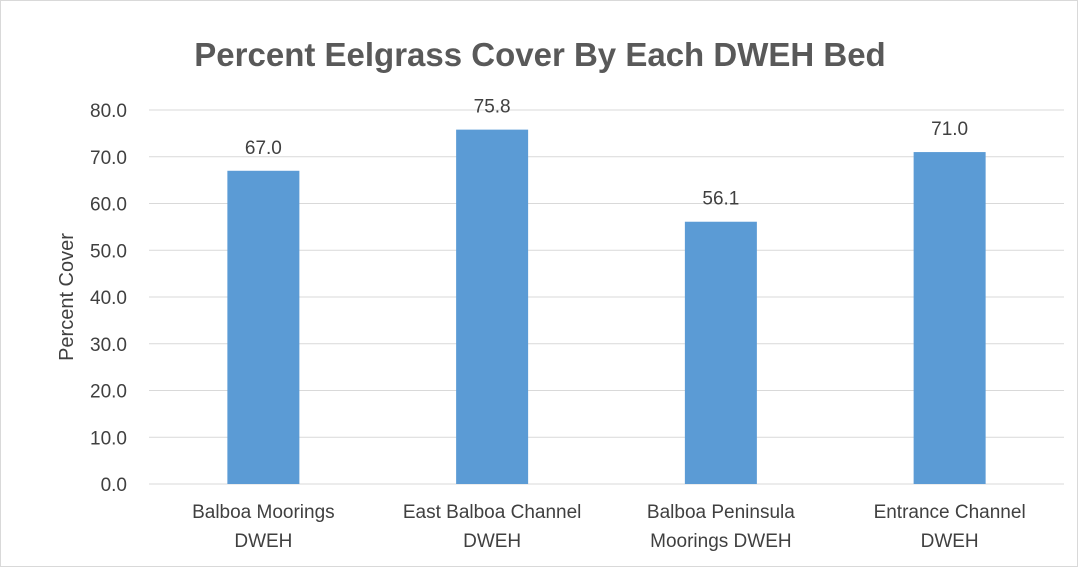  Describe the element at coordinates (492, 107) in the screenshot. I see `data-label: 75.8` at that location.